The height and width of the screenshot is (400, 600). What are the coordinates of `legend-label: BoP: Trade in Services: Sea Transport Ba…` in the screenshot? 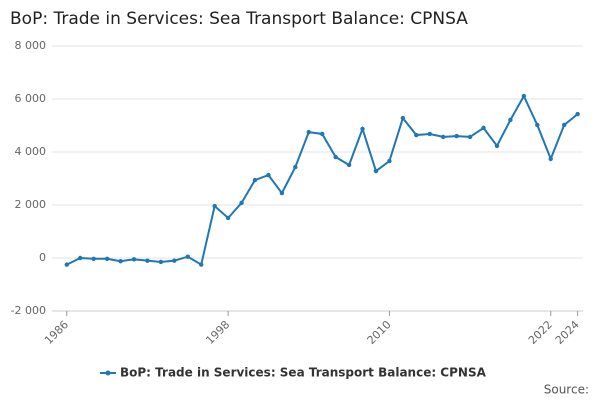 It's located at (303, 373).